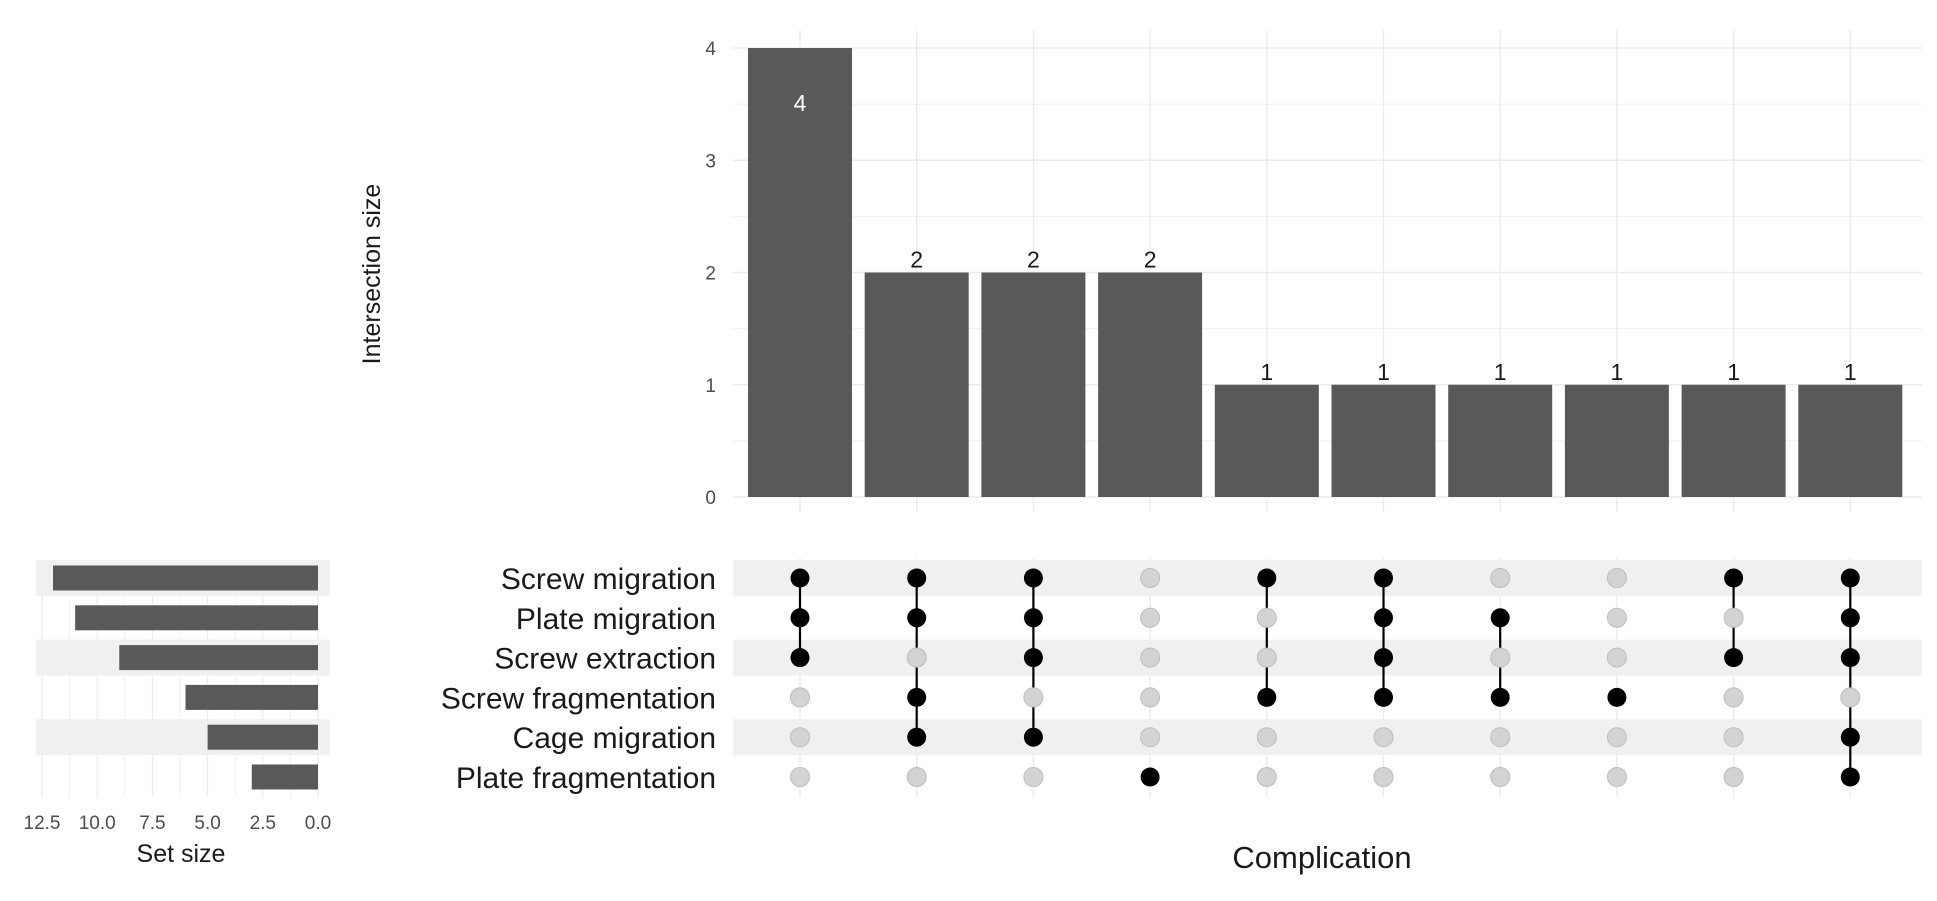 The width and height of the screenshot is (1937, 901). What do you see at coordinates (152, 823) in the screenshot?
I see `set-size-tick-label: 7.5` at bounding box center [152, 823].